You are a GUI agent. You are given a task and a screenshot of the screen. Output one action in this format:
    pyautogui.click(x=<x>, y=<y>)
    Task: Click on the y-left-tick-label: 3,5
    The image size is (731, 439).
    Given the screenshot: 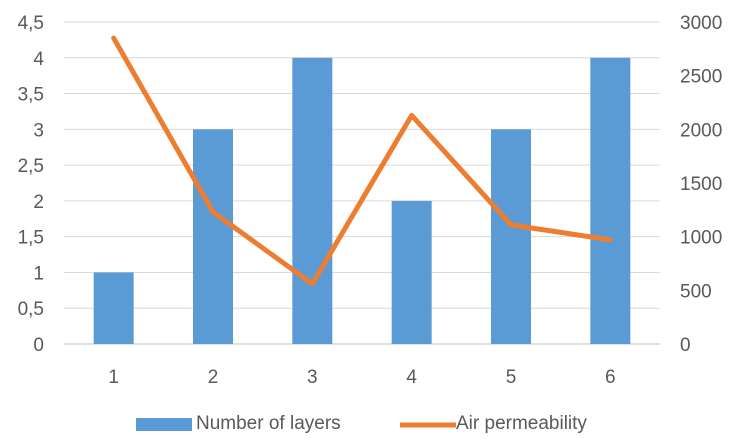 What is the action you would take?
    pyautogui.click(x=31, y=95)
    